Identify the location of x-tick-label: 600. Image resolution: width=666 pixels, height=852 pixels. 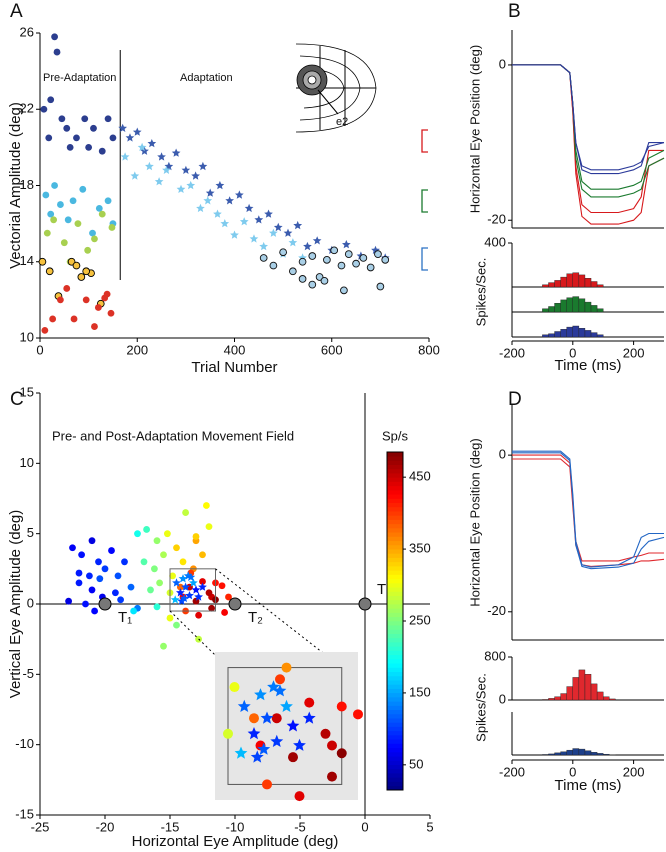
(332, 349).